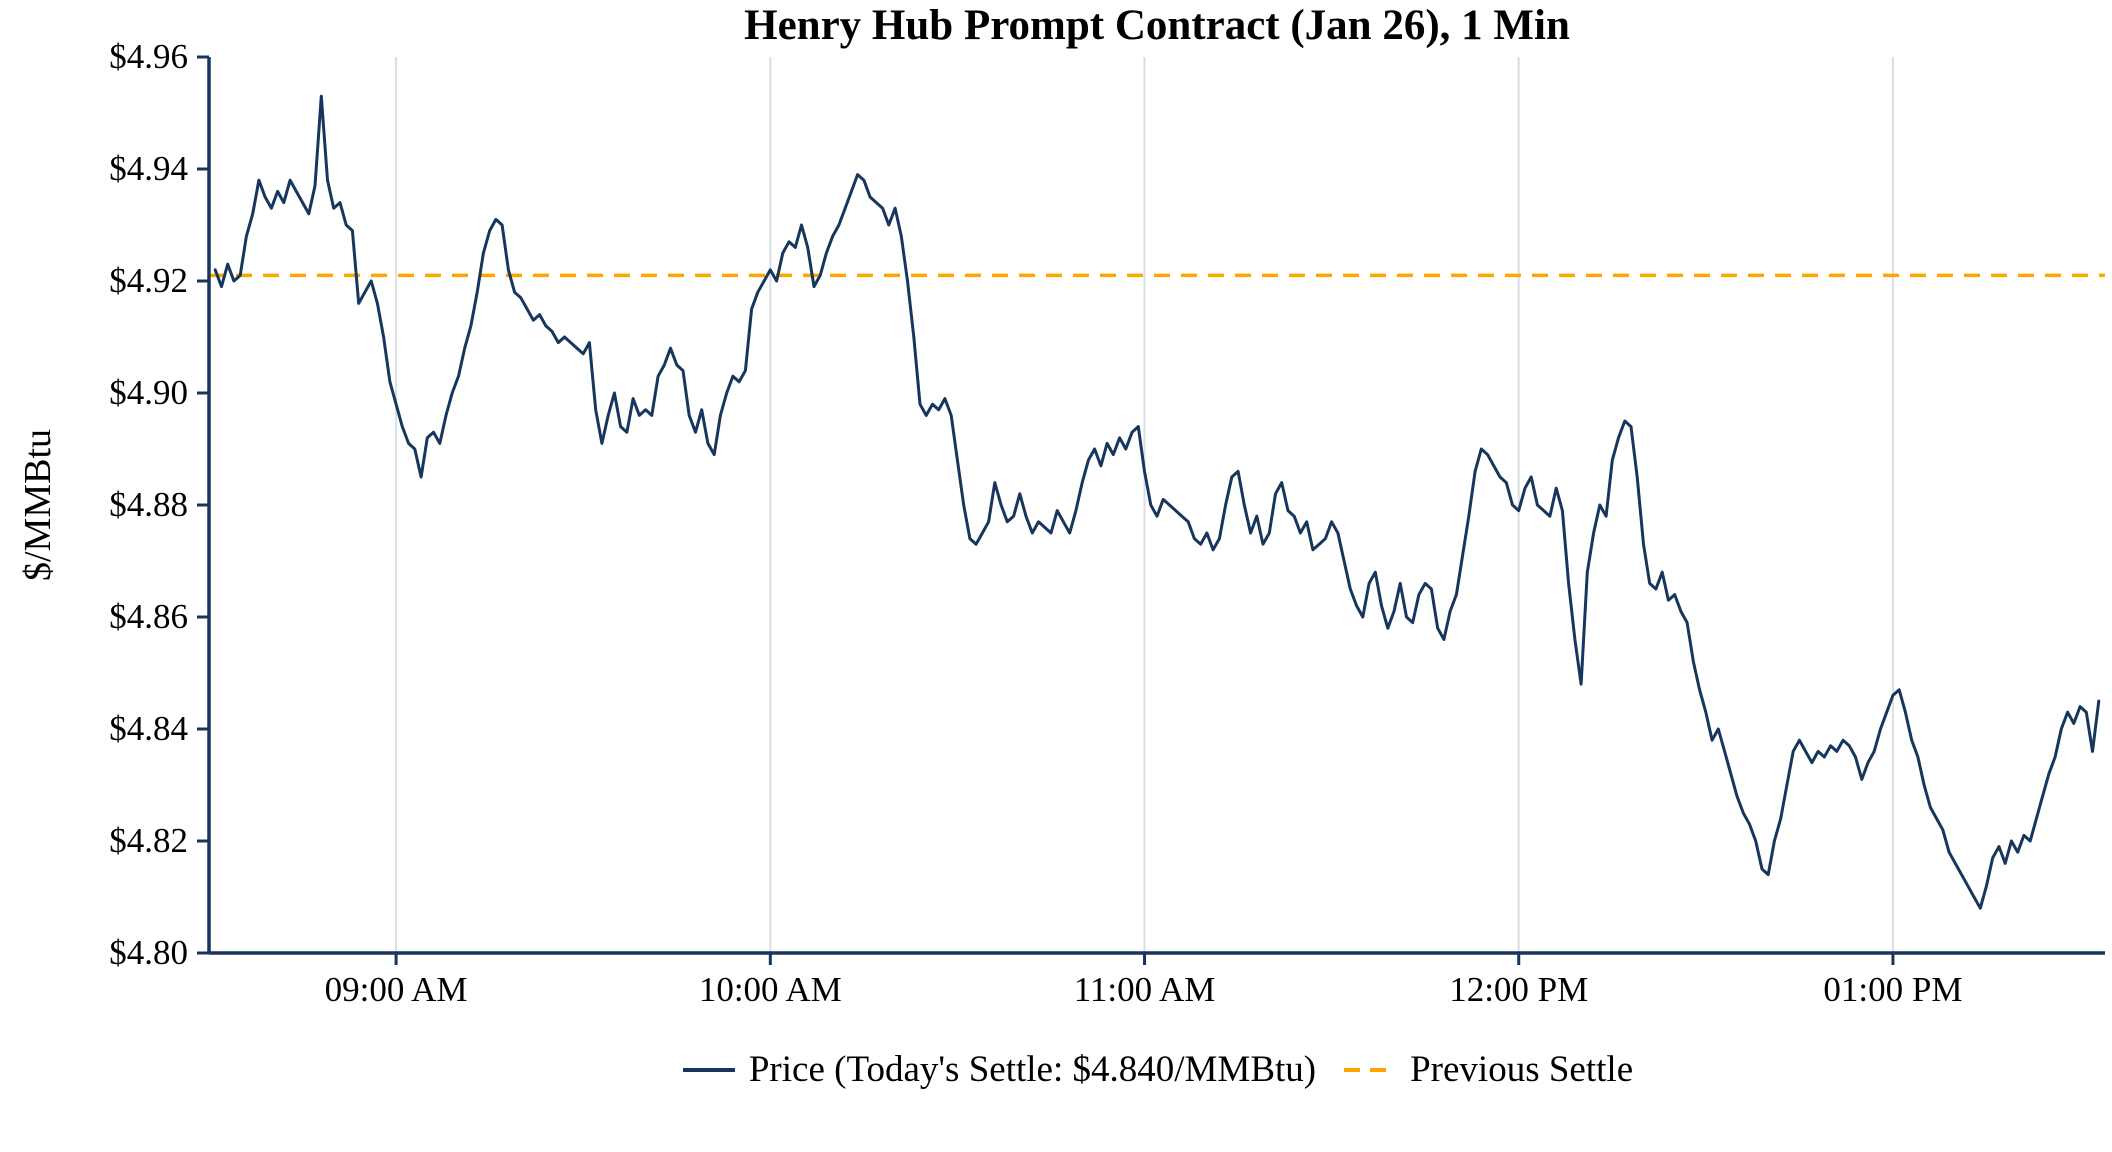 The image size is (2112, 1152). Describe the element at coordinates (148, 280) in the screenshot. I see `y-tick-label: $4.92` at that location.